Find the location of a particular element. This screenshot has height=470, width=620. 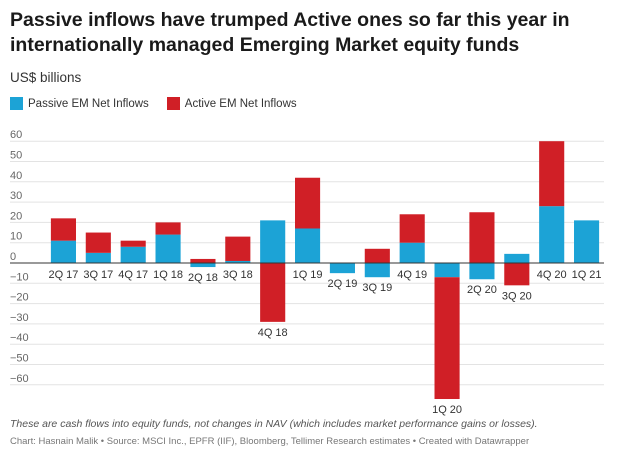

y-tick-label: −40 is located at coordinates (19, 338).